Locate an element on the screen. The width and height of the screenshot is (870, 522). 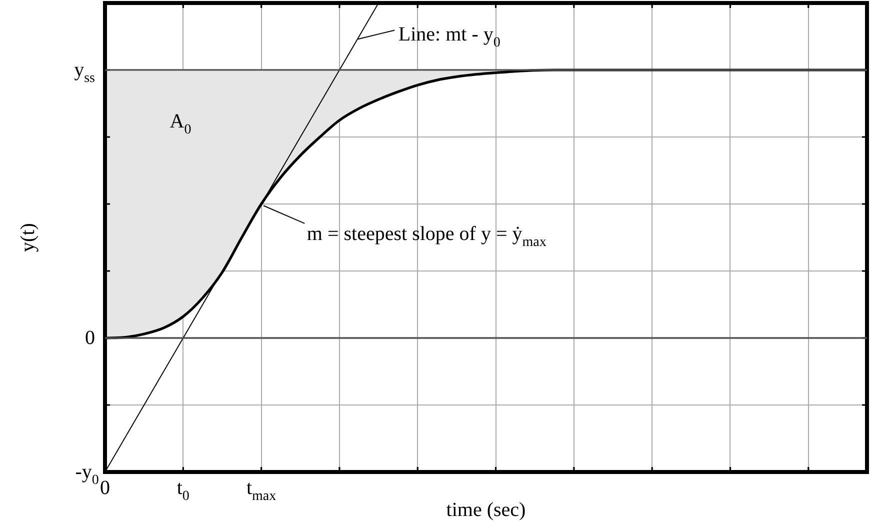
x-tick-label: 0 is located at coordinates (105, 488).